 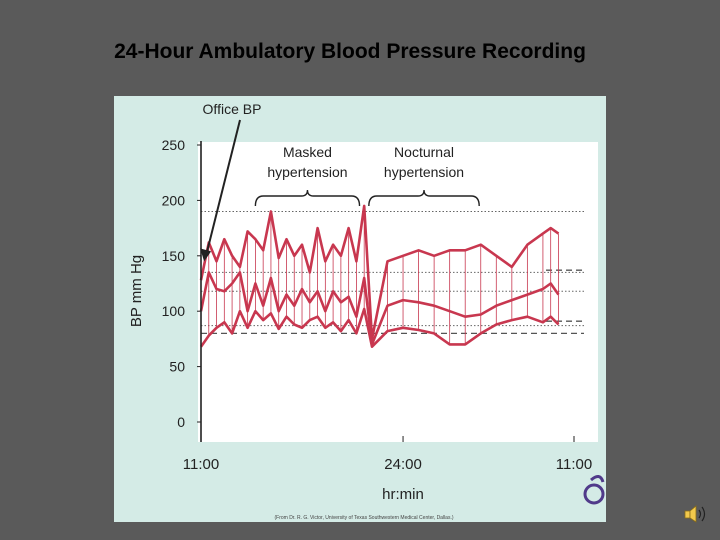 I want to click on y-tick-label-100: 100, so click(x=174, y=311).